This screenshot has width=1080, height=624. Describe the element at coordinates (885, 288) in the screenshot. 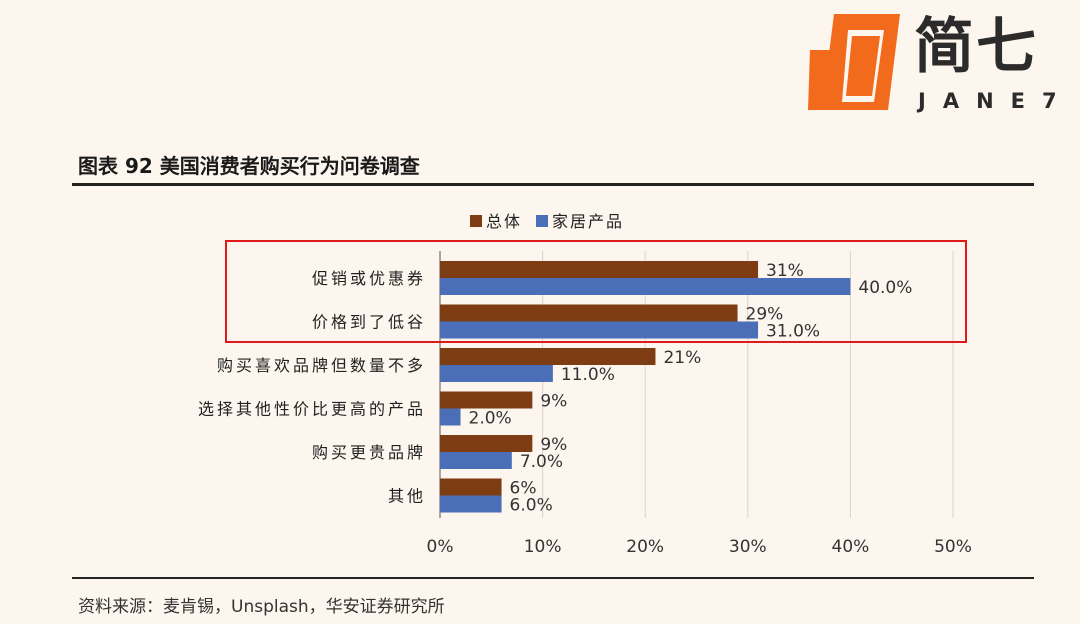

I see `data-label: 40.0%` at that location.